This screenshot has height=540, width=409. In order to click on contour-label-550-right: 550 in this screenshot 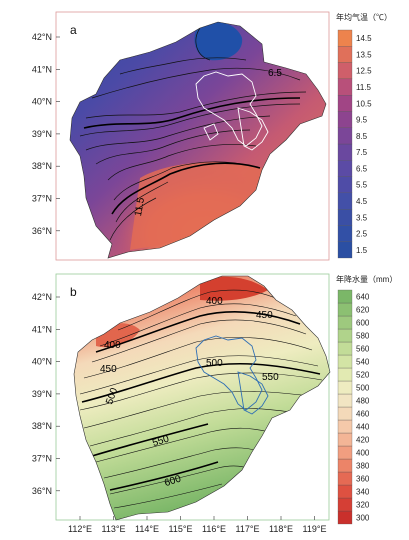, I will do `click(270, 377)`.